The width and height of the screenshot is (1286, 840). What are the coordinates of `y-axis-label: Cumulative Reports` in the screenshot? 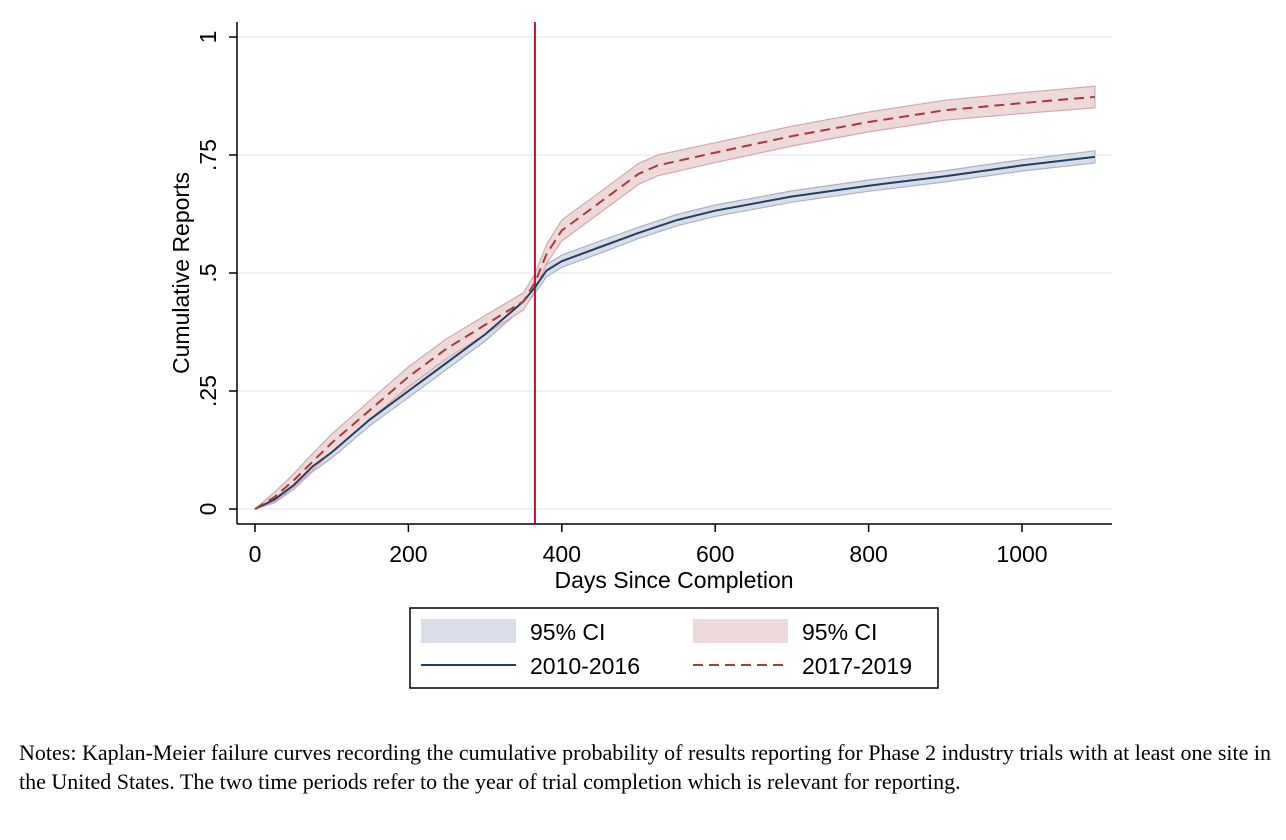 It's located at (181, 273).